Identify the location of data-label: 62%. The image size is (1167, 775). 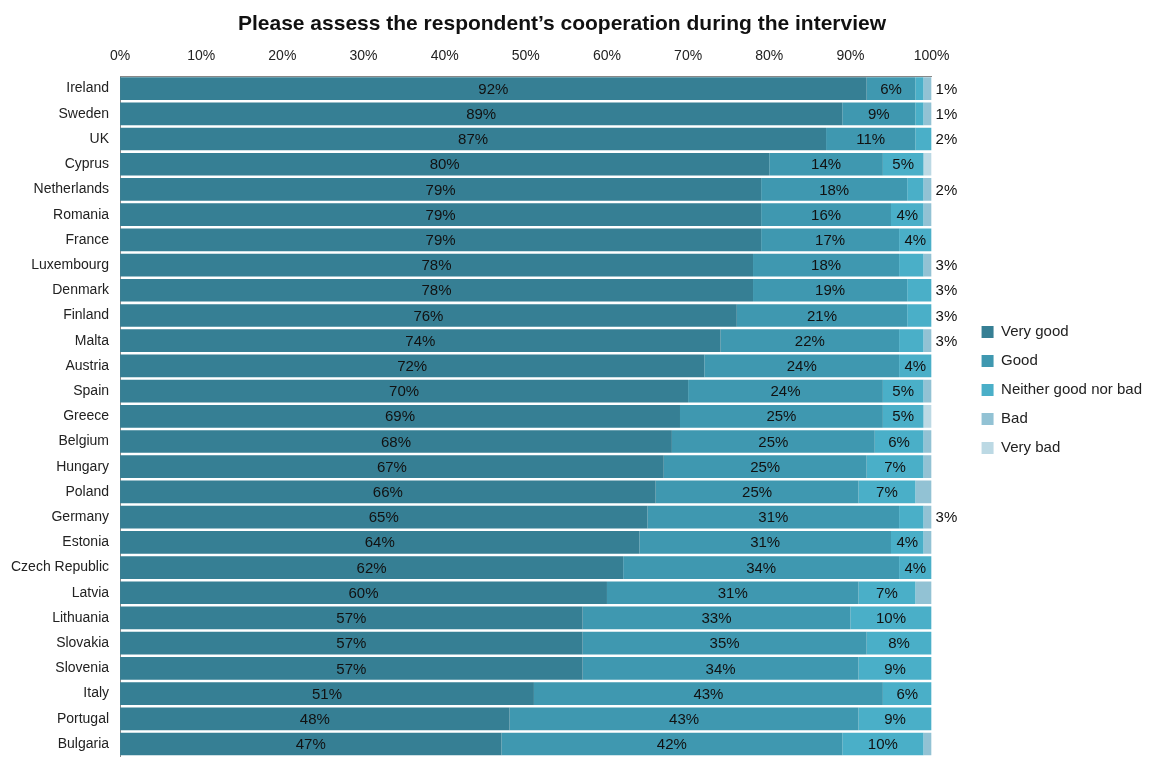
(371, 567).